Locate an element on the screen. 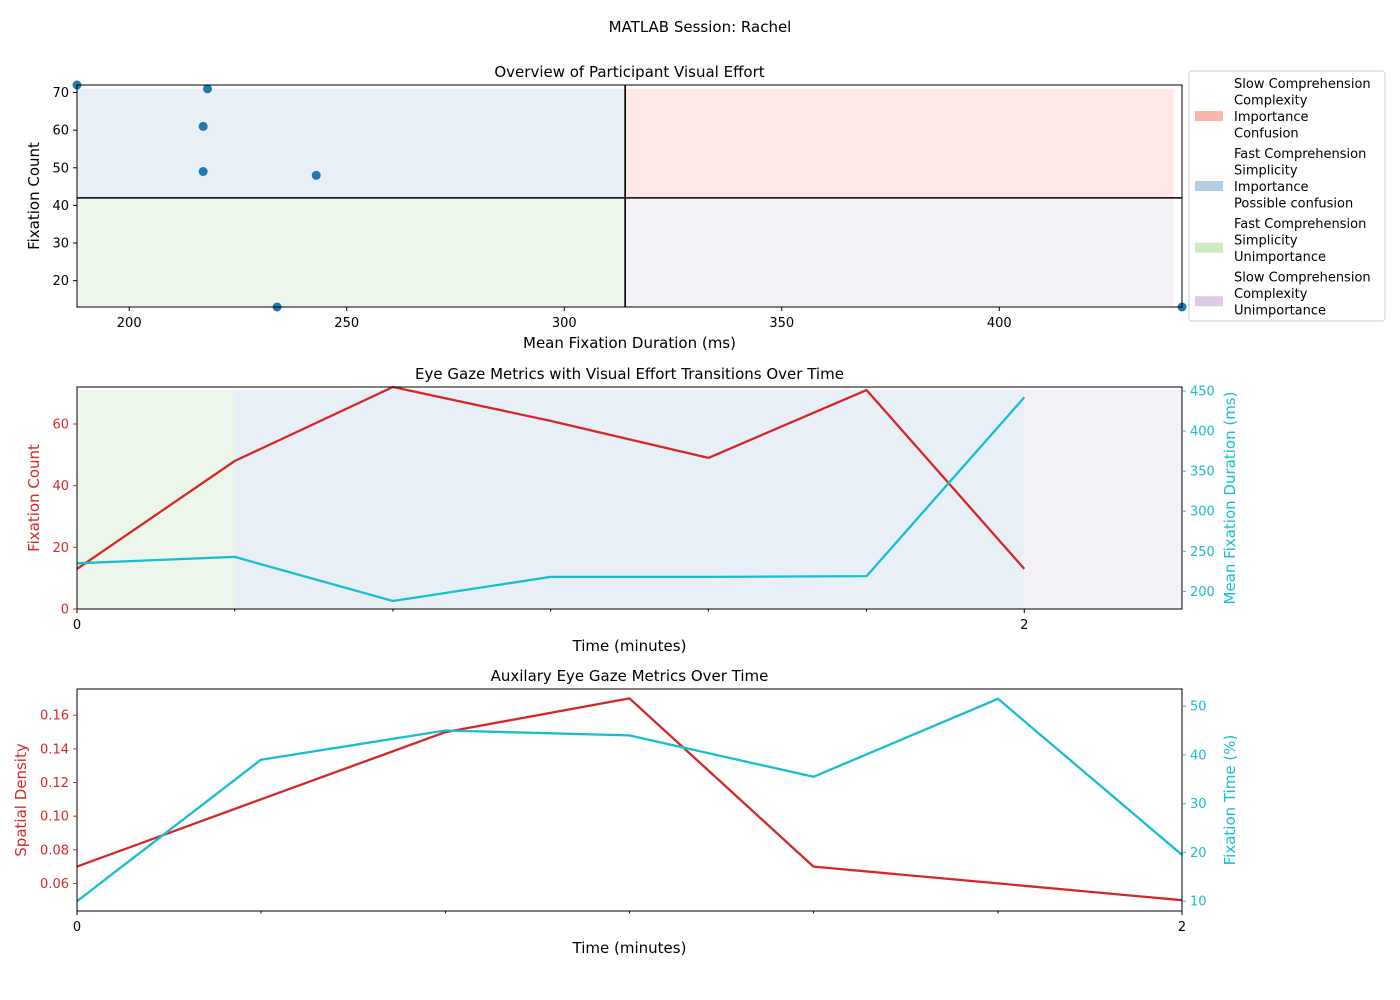 This screenshot has height=1000, width=1400. y-tick-label-1: 40 is located at coordinates (60, 206).